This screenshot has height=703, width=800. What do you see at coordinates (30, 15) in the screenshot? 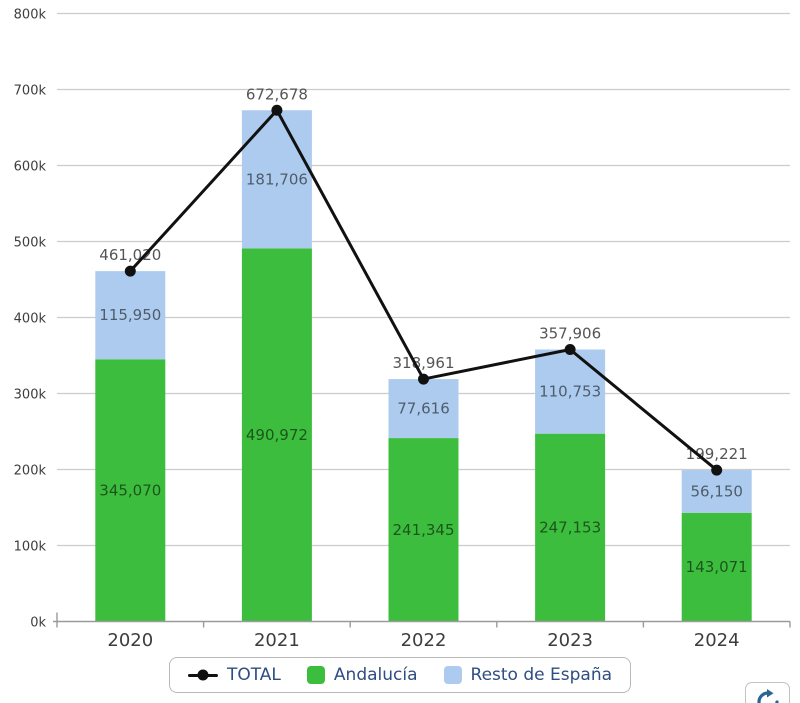
I see `y-axis-tick-label: 800k` at bounding box center [30, 15].